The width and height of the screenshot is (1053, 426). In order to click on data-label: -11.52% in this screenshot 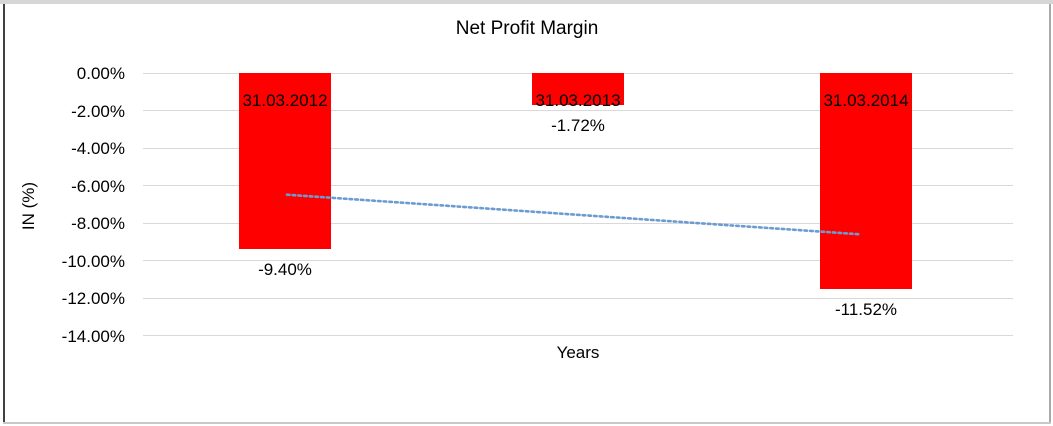, I will do `click(866, 309)`.